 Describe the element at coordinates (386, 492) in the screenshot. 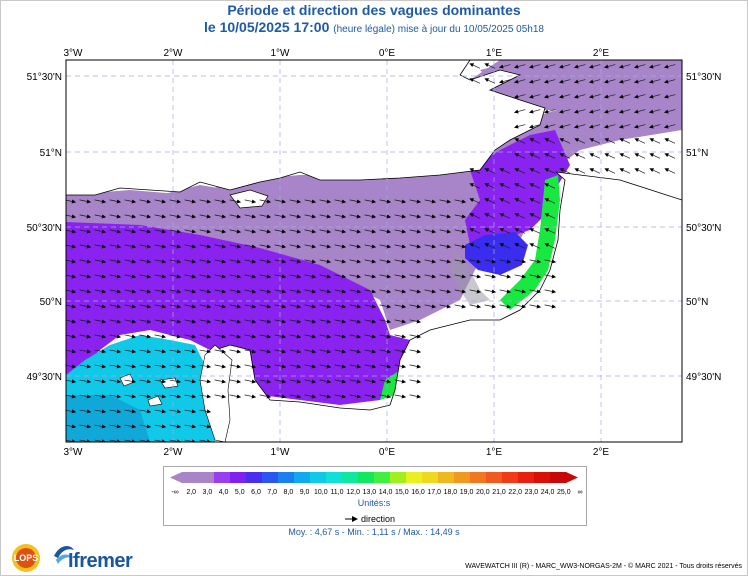

I see `color-scale-tick-label: 14,0` at that location.